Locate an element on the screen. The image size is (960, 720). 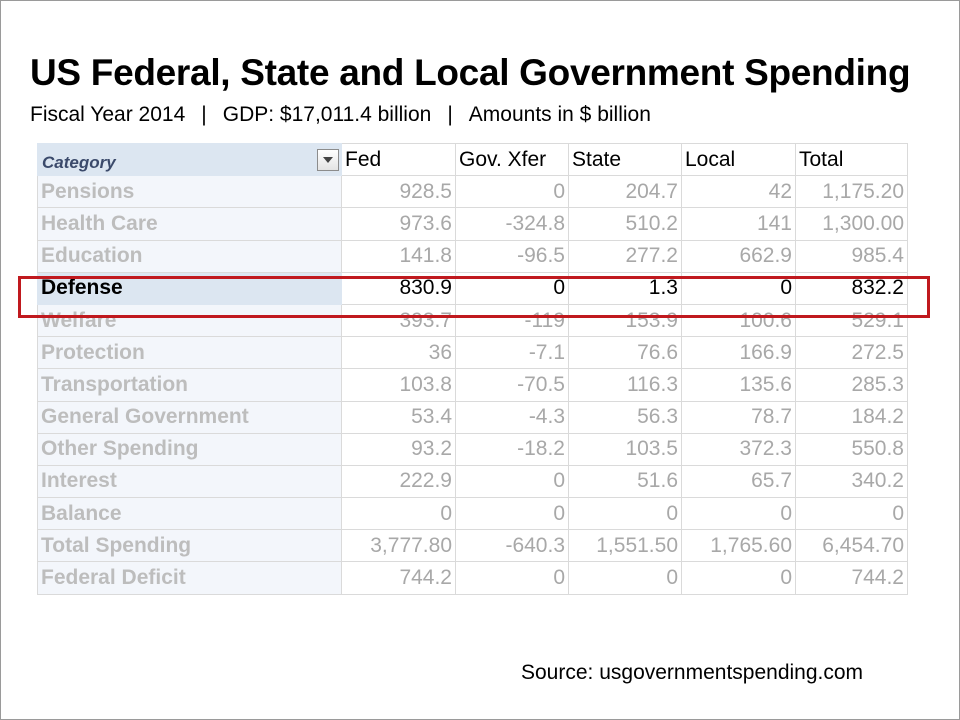
cell-gov-xfer: -70.5 is located at coordinates (512, 385).